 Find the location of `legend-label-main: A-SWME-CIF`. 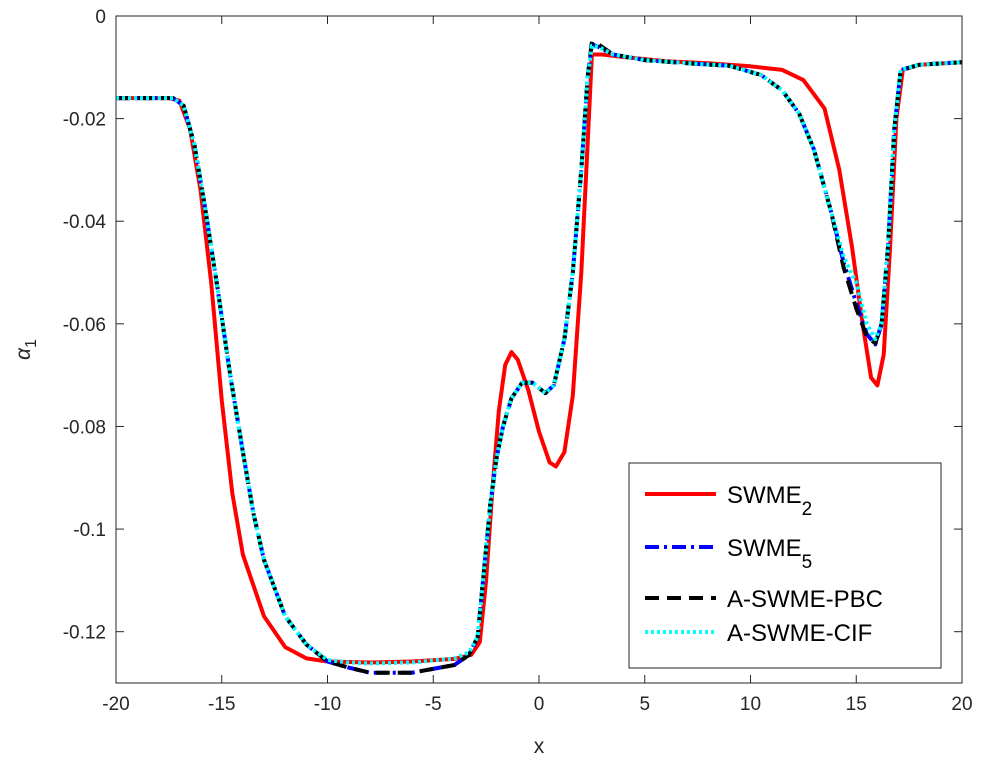

legend-label-main: A-SWME-CIF is located at coordinates (799, 633).